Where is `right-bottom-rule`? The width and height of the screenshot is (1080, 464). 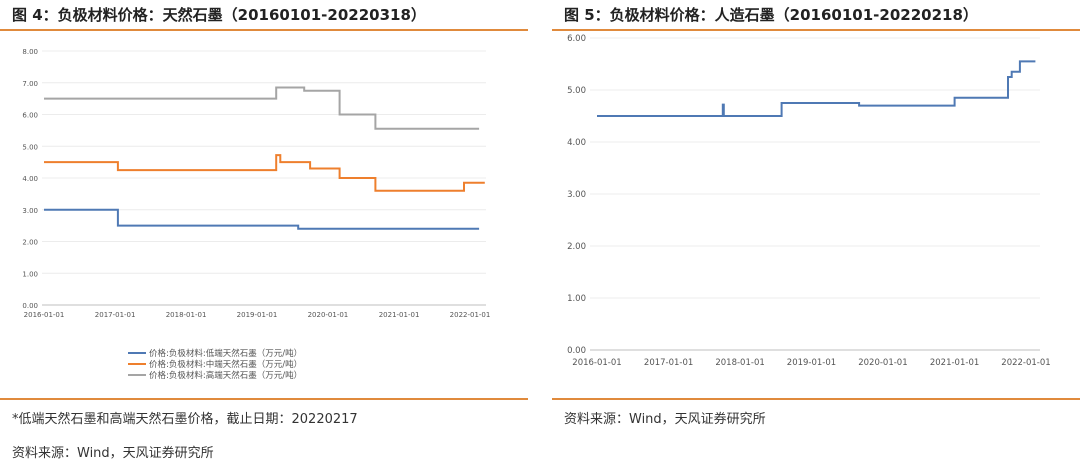
right-bottom-rule is located at coordinates (816, 399).